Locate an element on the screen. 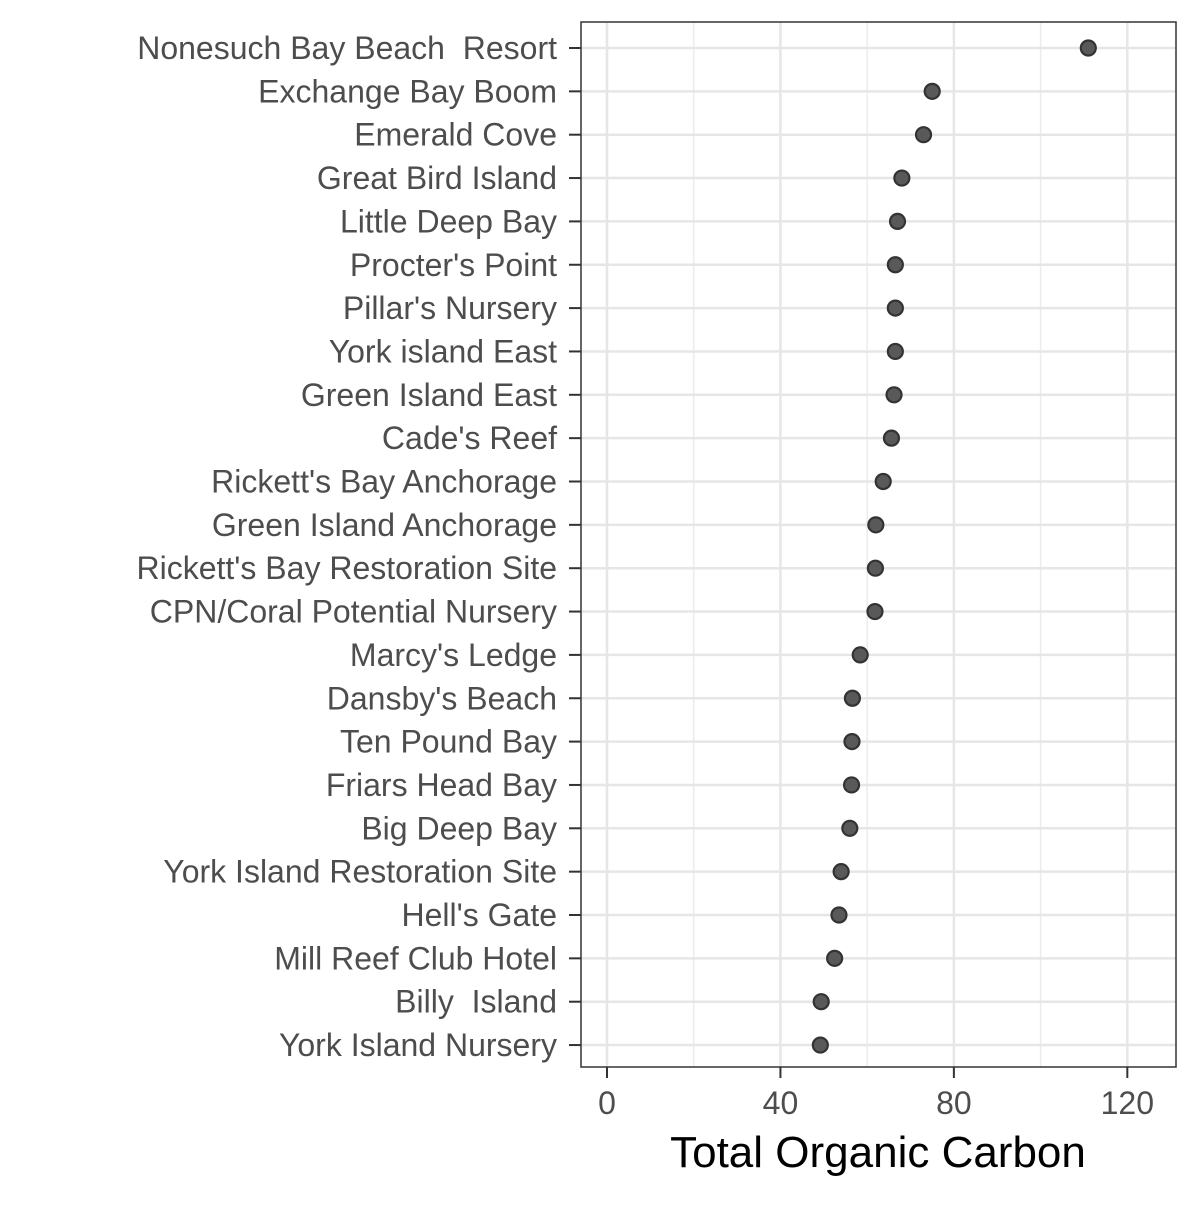  y-tick-label: Green Island Anchorage is located at coordinates (384, 525).